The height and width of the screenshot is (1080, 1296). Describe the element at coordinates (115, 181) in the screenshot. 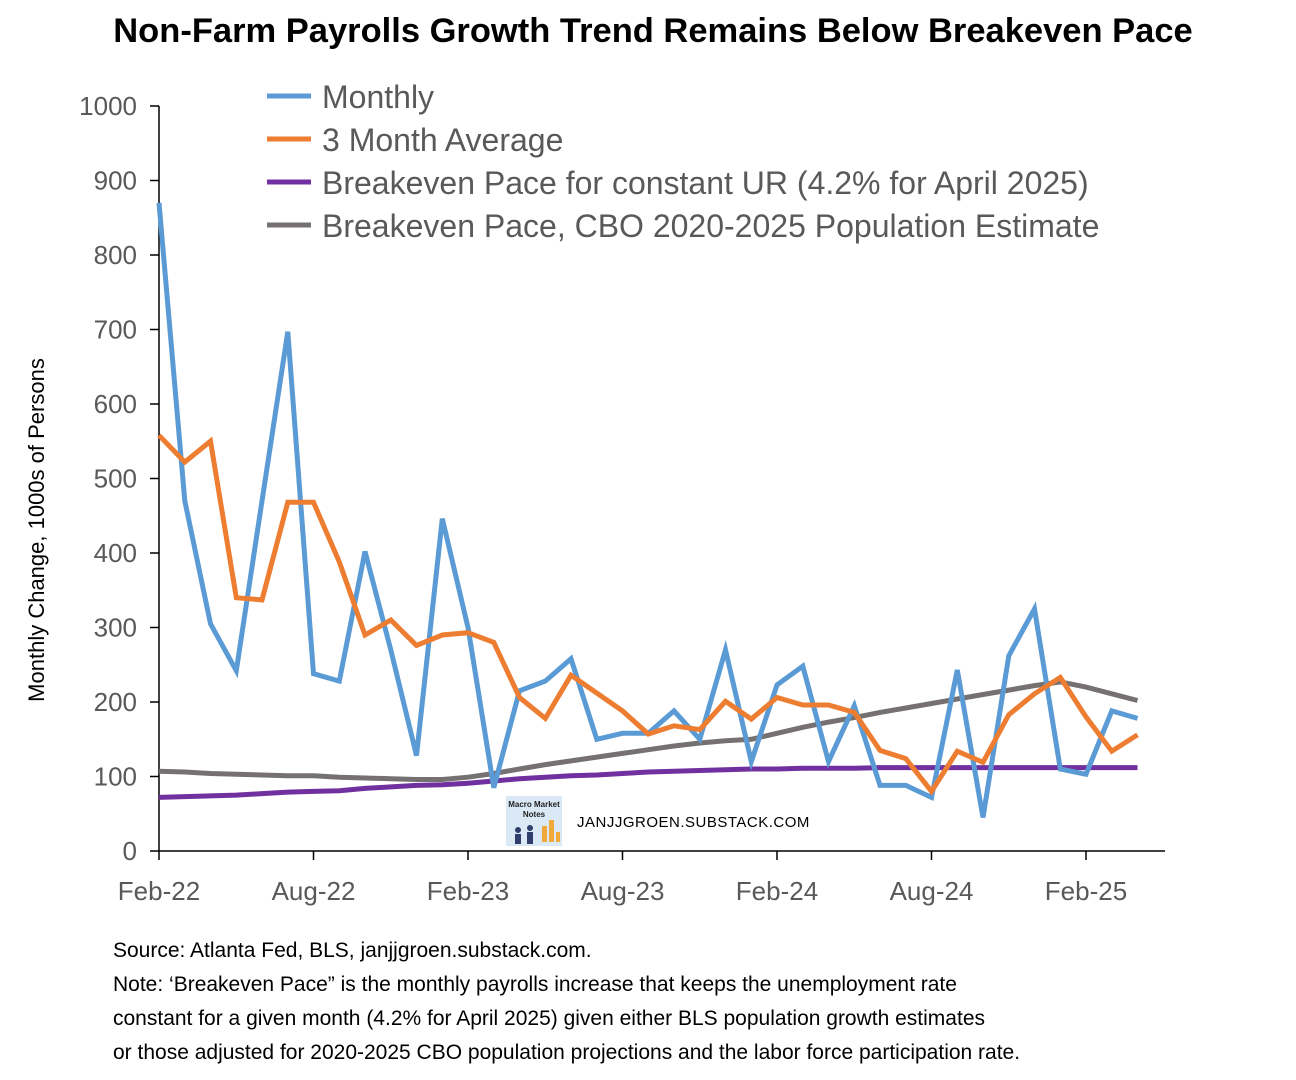

I see `y-tick-label: 900` at that location.